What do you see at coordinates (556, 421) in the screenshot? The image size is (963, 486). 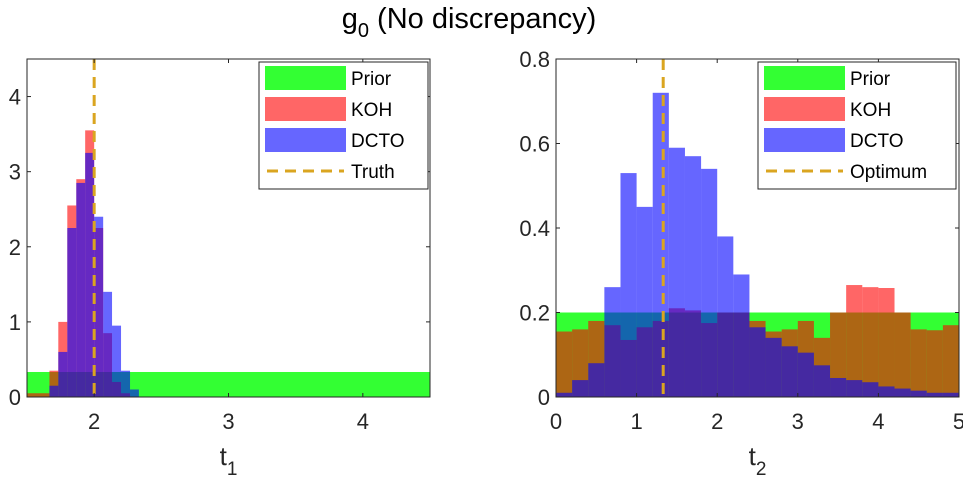 I see `x-tick-label: 0` at bounding box center [556, 421].